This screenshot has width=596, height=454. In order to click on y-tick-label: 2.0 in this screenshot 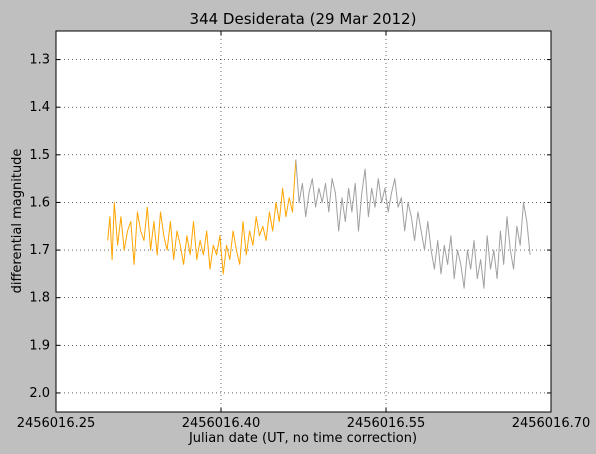, I will do `click(39, 393)`.